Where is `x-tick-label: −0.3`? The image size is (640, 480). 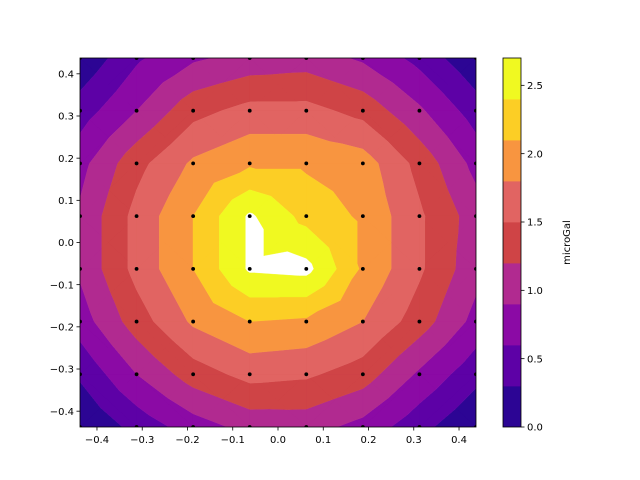 x-tick-label: −0.3 is located at coordinates (142, 440).